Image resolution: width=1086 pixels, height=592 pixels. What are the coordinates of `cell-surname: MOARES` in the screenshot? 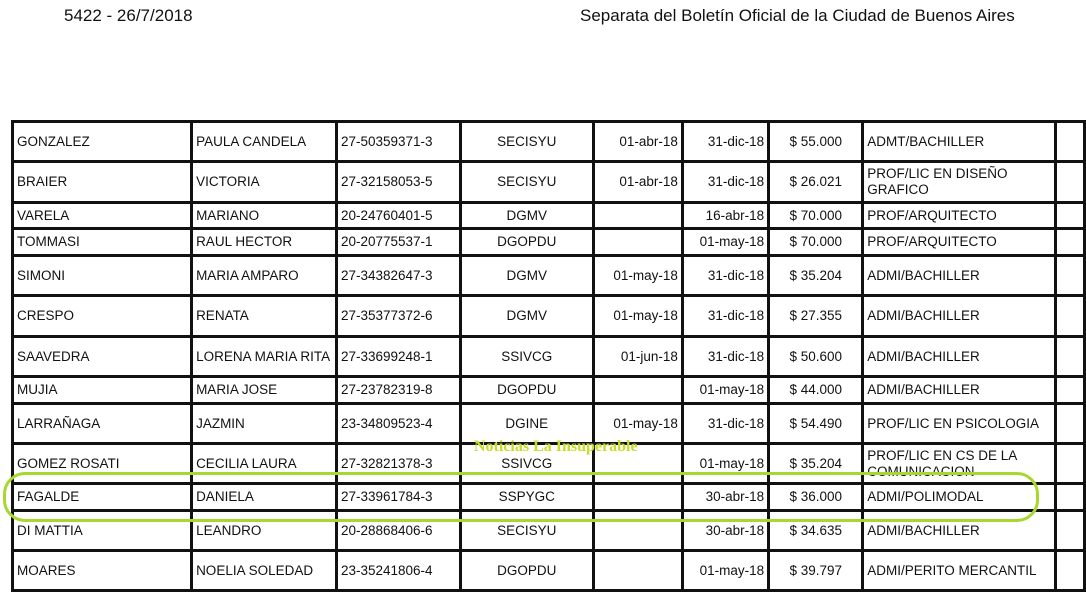 It's located at (102, 570).